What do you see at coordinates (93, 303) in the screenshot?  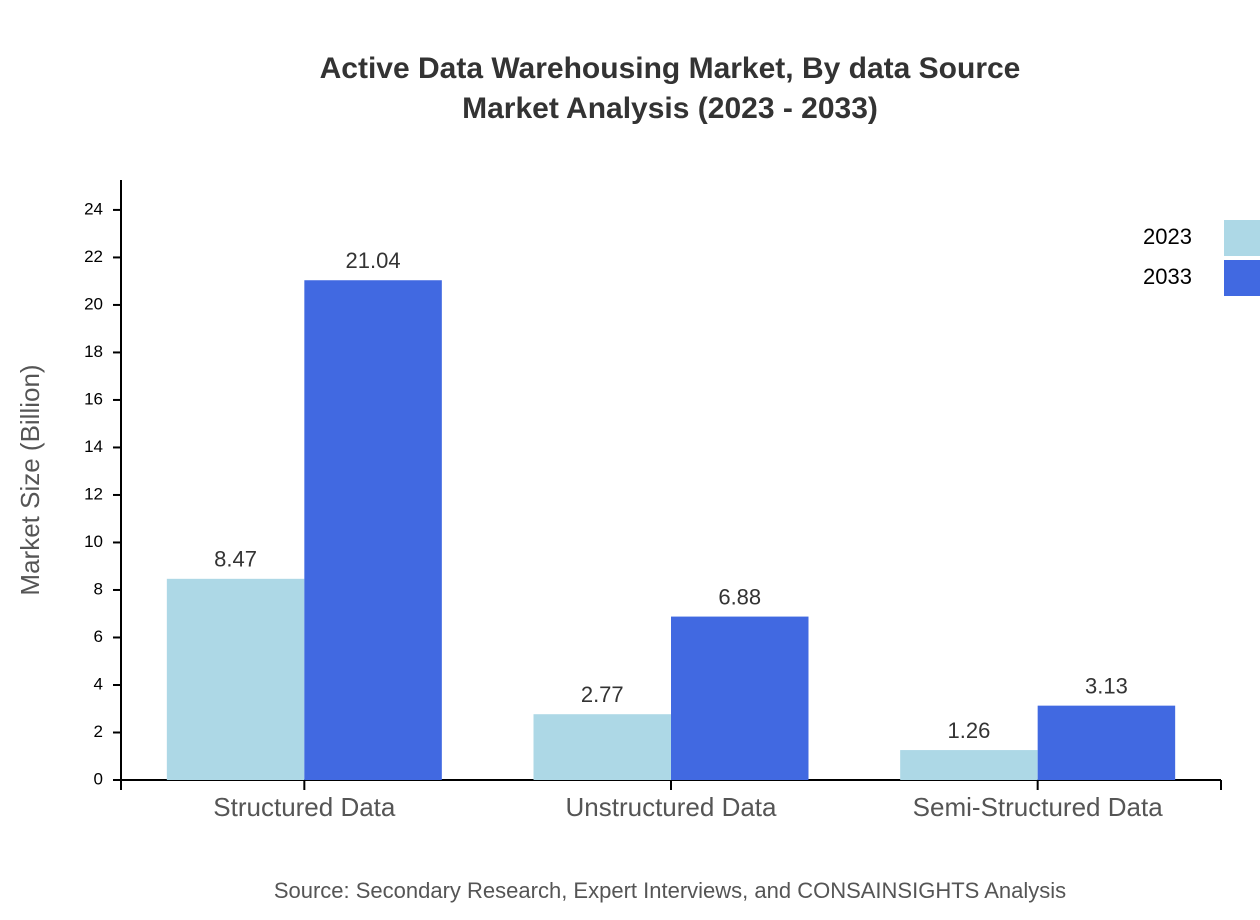 I see `y-tick-label: 20` at bounding box center [93, 303].